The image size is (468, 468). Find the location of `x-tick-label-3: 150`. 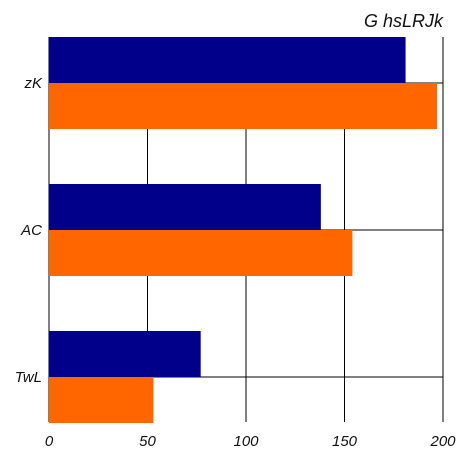

x-tick-label-3: 150 is located at coordinates (345, 441).